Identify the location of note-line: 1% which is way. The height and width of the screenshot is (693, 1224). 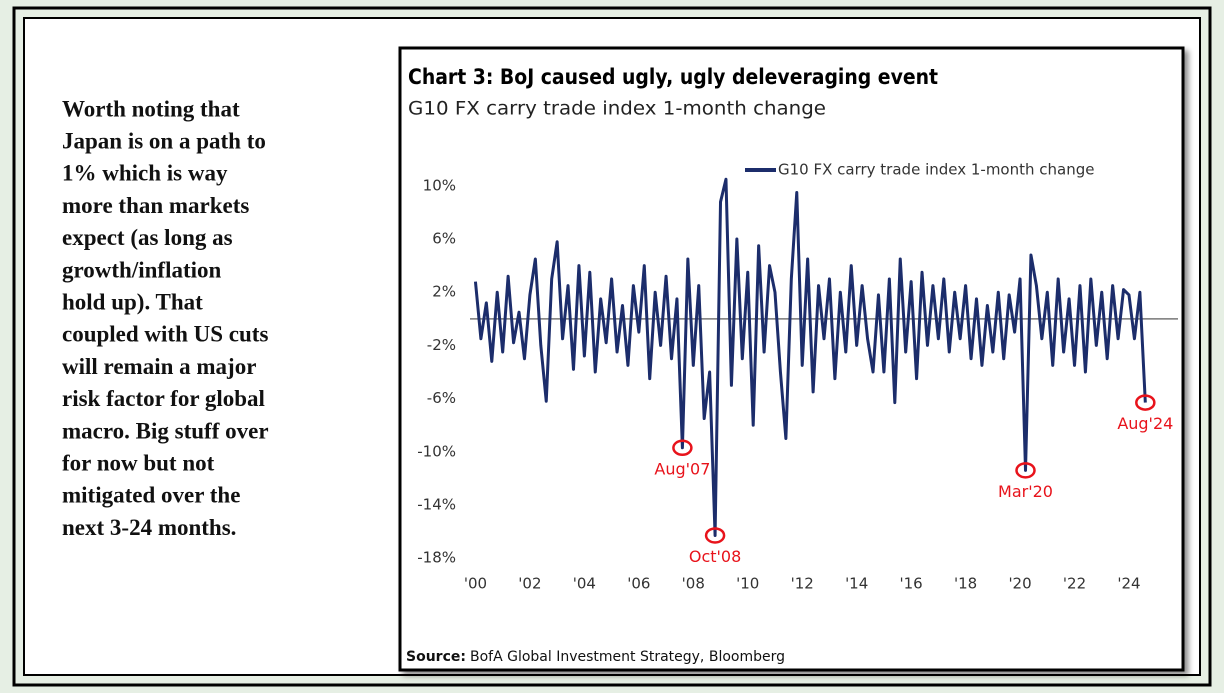
(145, 173).